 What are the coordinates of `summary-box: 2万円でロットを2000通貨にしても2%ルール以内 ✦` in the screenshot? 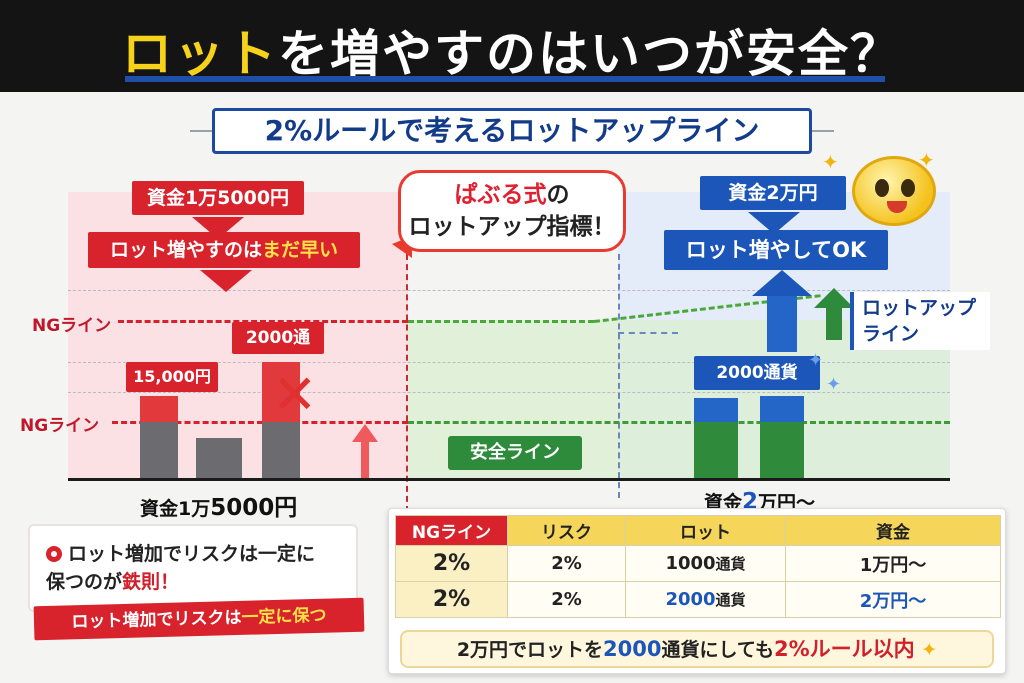 It's located at (697, 649).